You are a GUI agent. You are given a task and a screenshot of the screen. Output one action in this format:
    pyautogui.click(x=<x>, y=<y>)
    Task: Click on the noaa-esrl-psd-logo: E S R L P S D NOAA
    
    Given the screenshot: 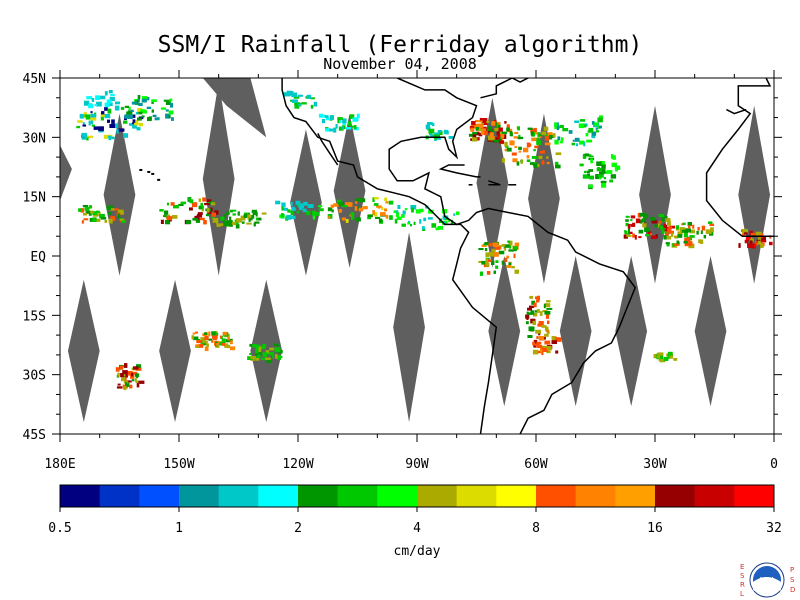 What is the action you would take?
    pyautogui.click(x=767, y=580)
    